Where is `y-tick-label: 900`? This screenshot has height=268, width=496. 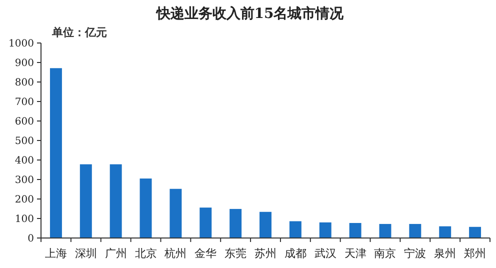 y-tick-label: 900 is located at coordinates (24, 63).